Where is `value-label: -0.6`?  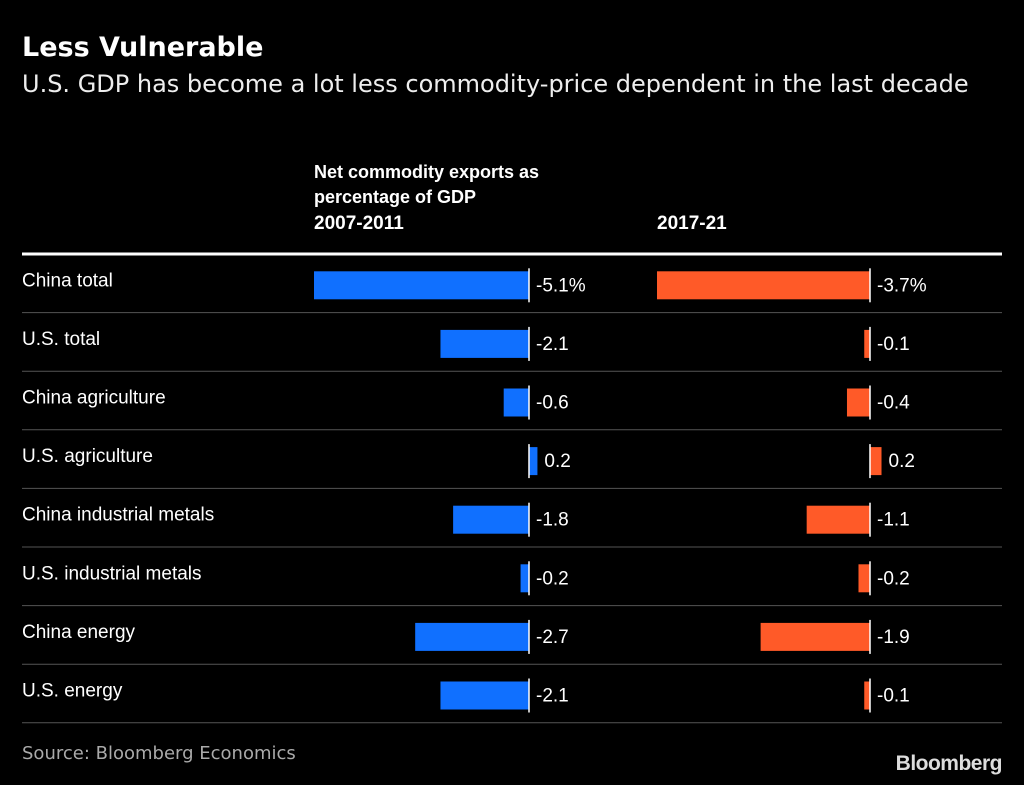
value-label: -0.6 is located at coordinates (552, 403).